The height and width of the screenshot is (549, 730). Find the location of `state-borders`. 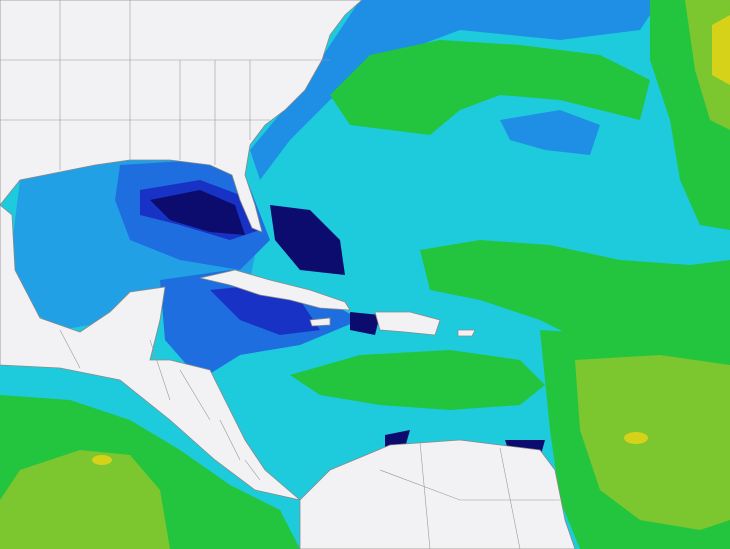

state-borders is located at coordinates (165, 85).